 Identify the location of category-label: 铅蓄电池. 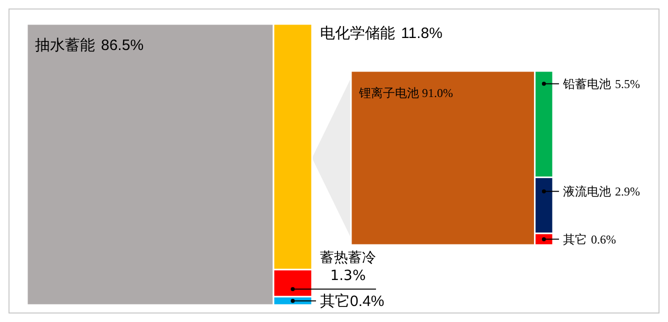
(586, 83).